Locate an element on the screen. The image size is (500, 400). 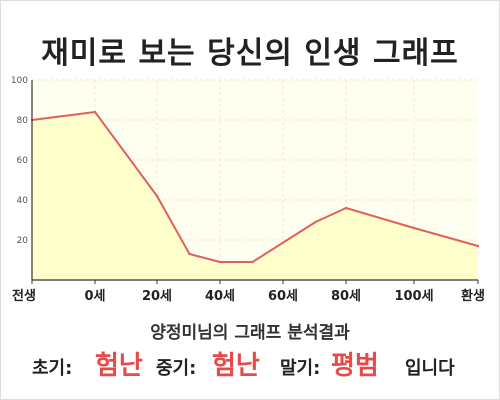
late-label: 말기: is located at coordinates (300, 368).